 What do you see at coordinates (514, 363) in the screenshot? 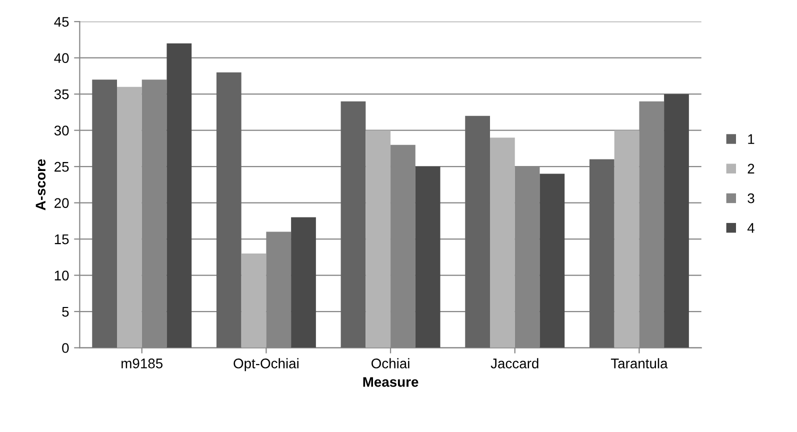
I see `x-tick-label: Jaccard` at bounding box center [514, 363].